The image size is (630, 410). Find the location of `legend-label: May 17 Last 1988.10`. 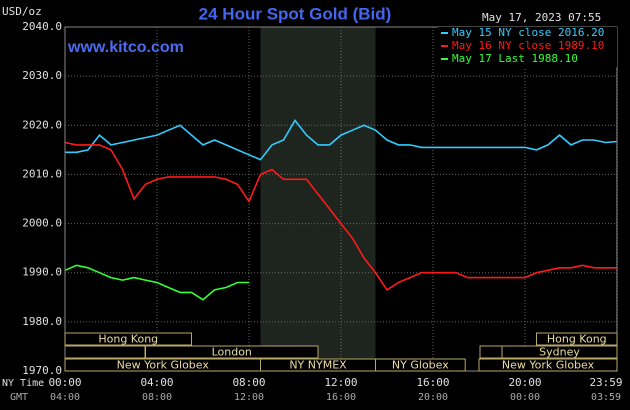

legend-label: May 17 Last 1988.10 is located at coordinates (515, 58).